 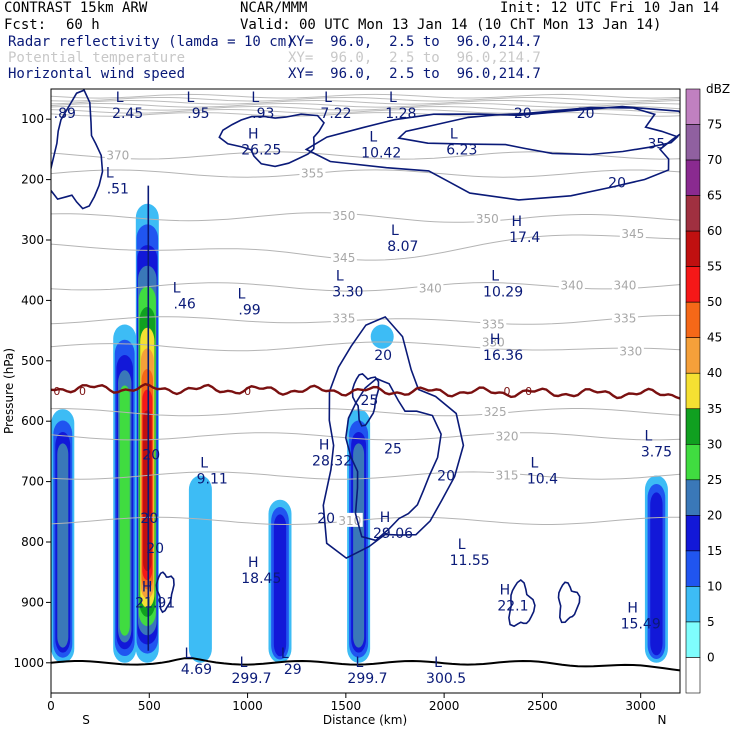 I want to click on y-tick-label: 500, so click(x=32, y=361).